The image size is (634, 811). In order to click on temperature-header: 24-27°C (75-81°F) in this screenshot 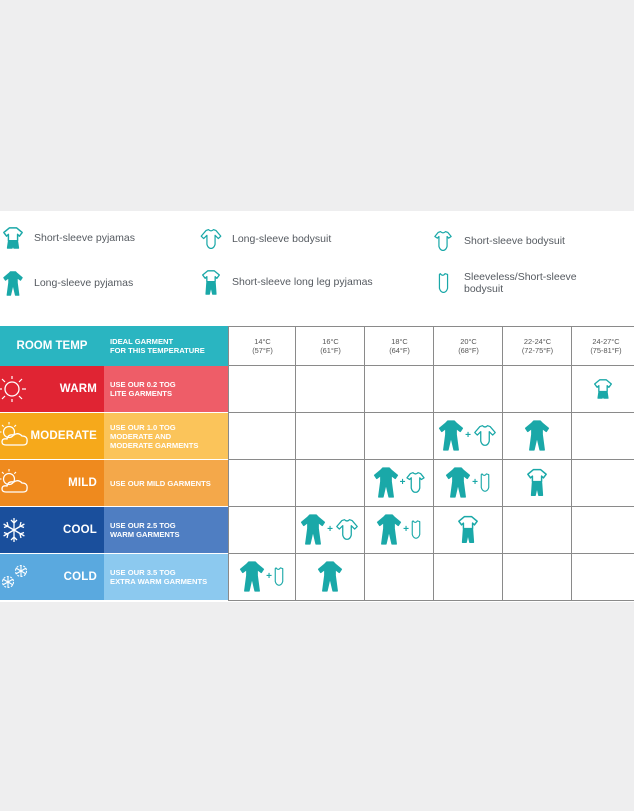, I will do `click(603, 346)`.